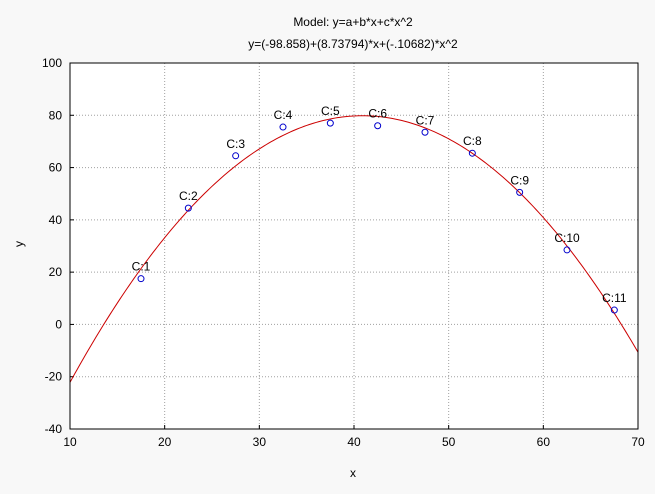 This screenshot has width=655, height=494. What do you see at coordinates (353, 22) in the screenshot?
I see `chart-title: Model: y=a+b*x+c*x^2` at bounding box center [353, 22].